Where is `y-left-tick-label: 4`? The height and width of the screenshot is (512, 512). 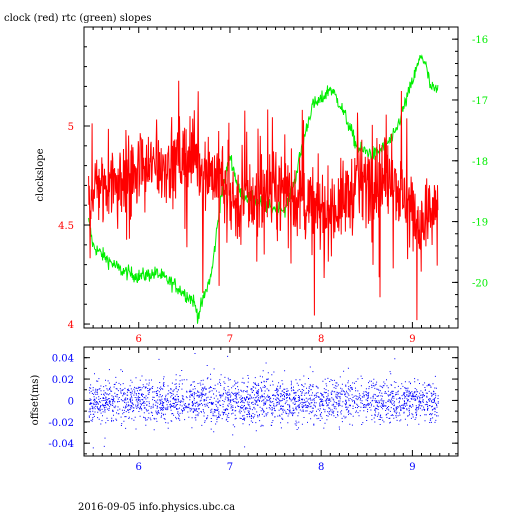 y-left-tick-label: 4 is located at coordinates (71, 325).